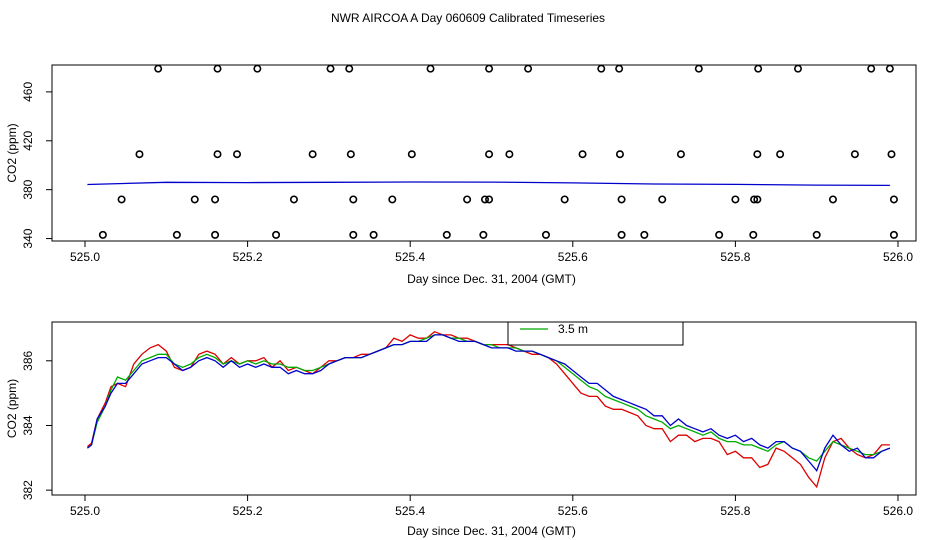 This screenshot has height=540, width=936. I want to click on legend-box, so click(595, 333).